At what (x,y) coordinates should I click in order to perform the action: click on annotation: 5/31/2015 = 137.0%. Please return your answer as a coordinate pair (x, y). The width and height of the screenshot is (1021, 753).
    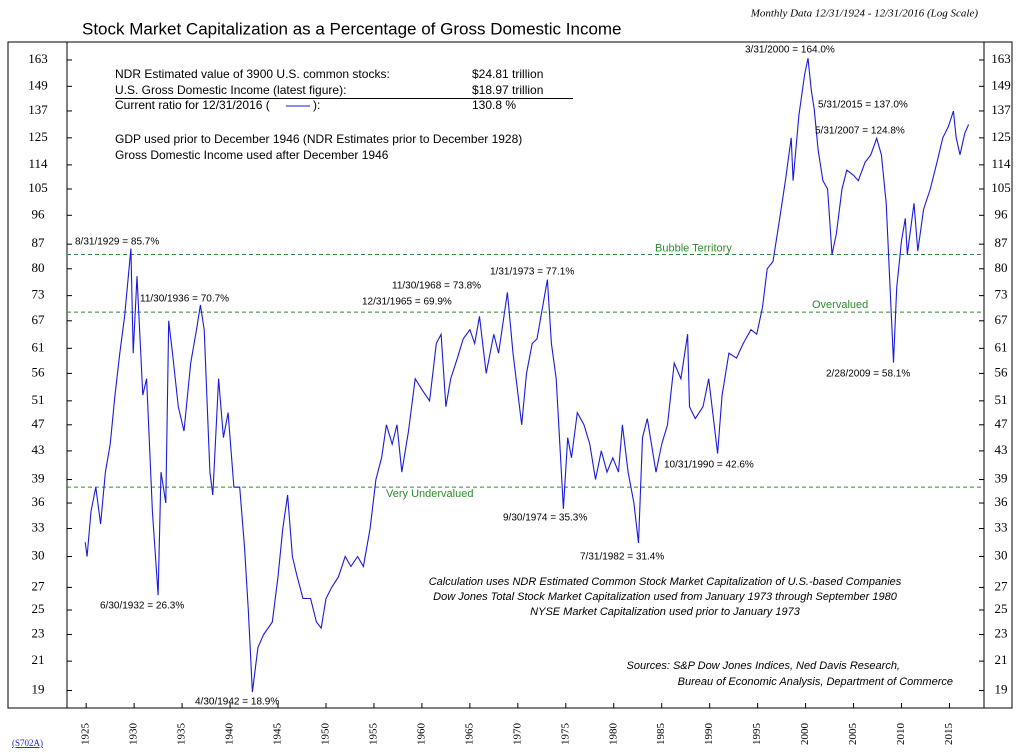
    Looking at the image, I should click on (863, 105).